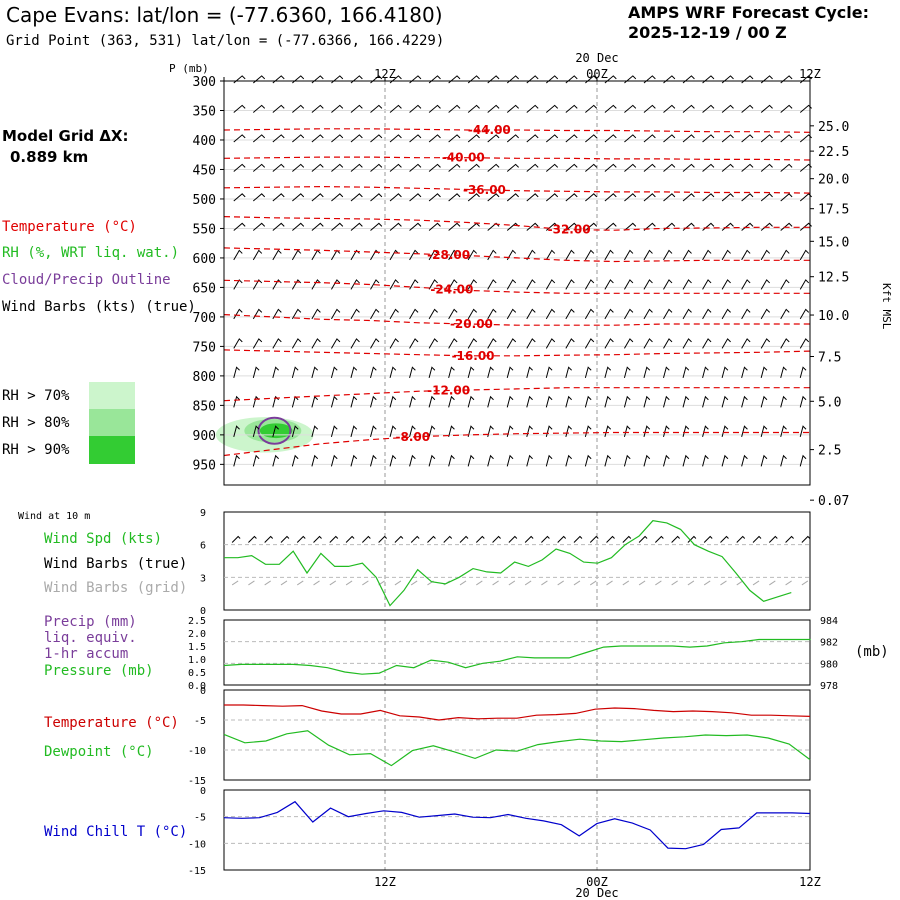  Describe the element at coordinates (197, 621) in the screenshot. I see `precip-tick-label: 2.5` at that location.